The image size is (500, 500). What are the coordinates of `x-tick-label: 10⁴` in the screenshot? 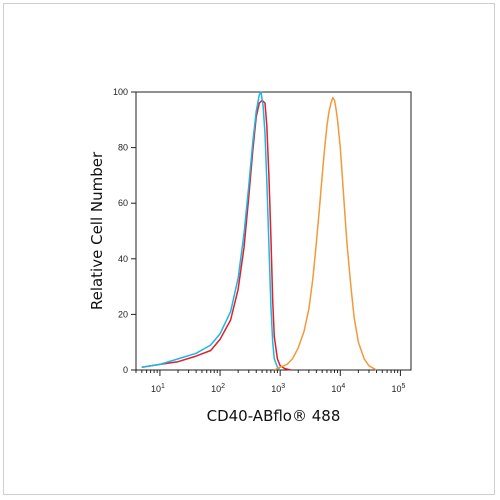 It's located at (338, 388).